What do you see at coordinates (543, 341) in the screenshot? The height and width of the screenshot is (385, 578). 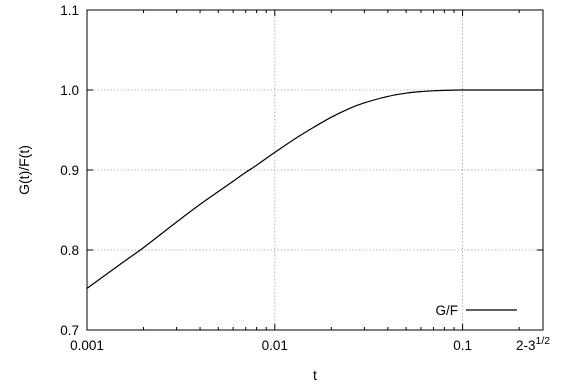 I see `x-tick-label-end-exponent: 1/2` at bounding box center [543, 341].